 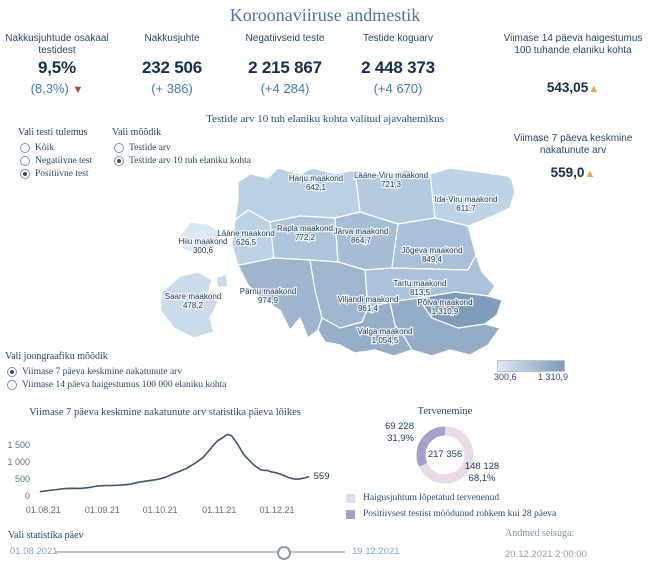 What do you see at coordinates (78, 90) in the screenshot?
I see `trend-down-icon: ▼` at bounding box center [78, 90].